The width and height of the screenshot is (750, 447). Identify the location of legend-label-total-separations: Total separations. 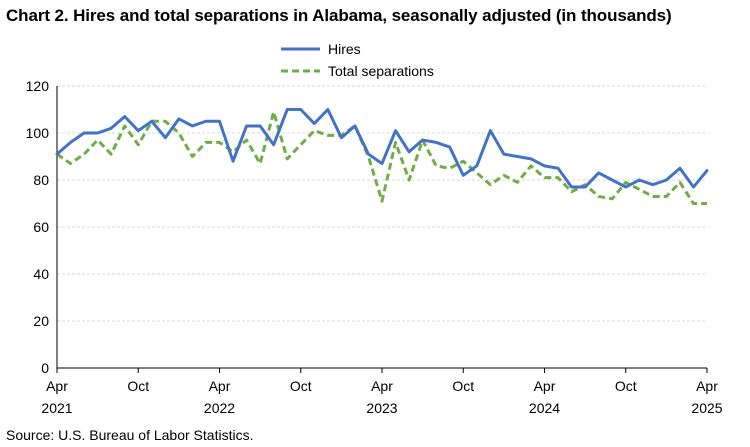
(381, 71).